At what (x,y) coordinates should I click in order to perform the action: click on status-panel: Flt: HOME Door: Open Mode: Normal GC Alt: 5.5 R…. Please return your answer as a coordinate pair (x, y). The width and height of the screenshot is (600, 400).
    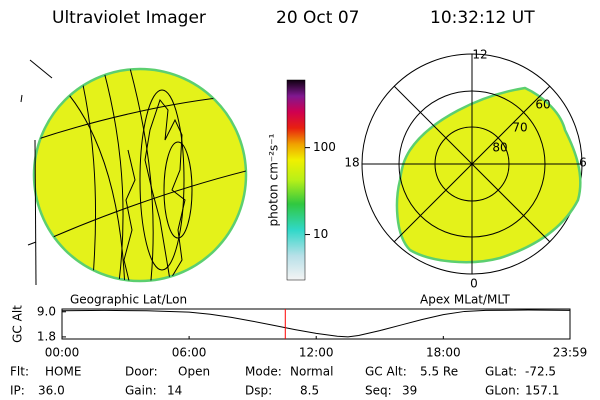
    Looking at the image, I should click on (284, 381).